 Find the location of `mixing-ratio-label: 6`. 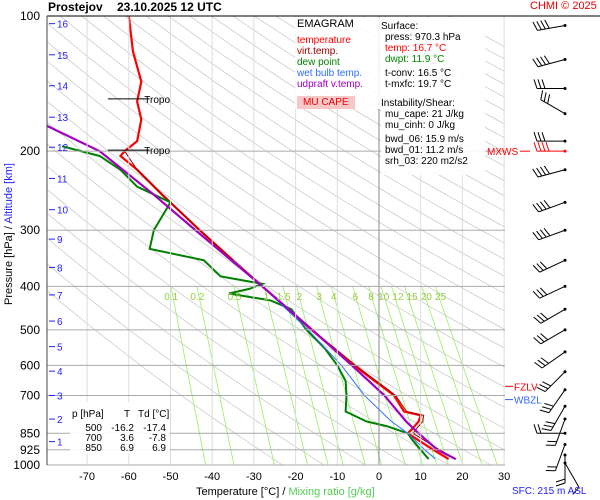

mixing-ratio-label: 6 is located at coordinates (356, 297).